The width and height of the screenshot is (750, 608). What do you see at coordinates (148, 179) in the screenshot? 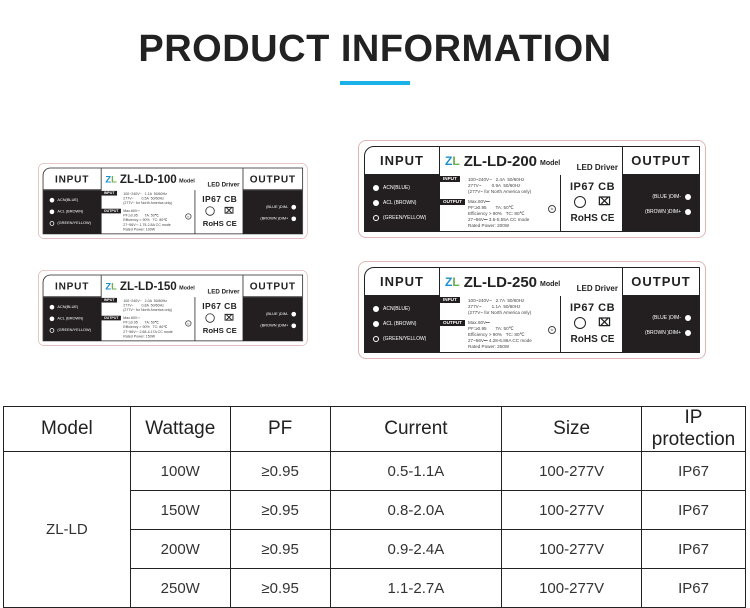
I see `model-name: ZL-LD-100` at bounding box center [148, 179].